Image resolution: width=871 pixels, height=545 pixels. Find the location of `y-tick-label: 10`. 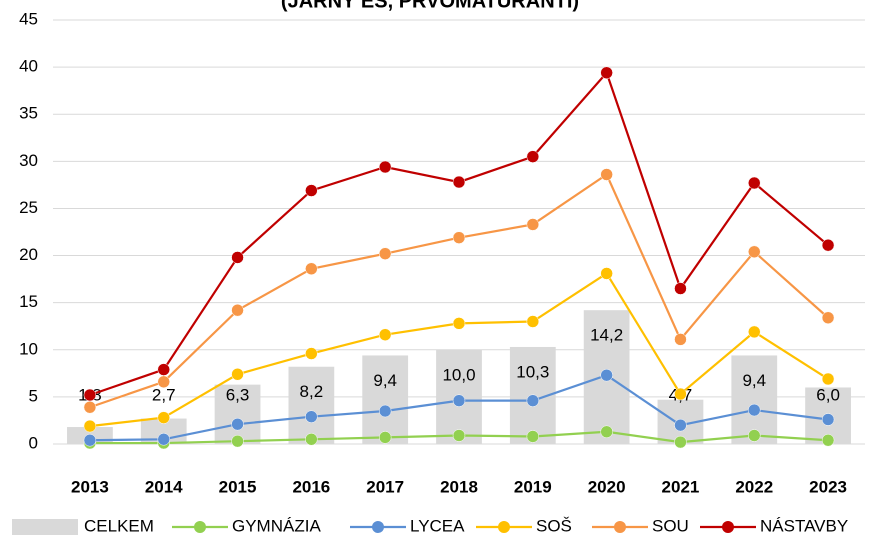

y-tick-label: 10 is located at coordinates (28, 348).